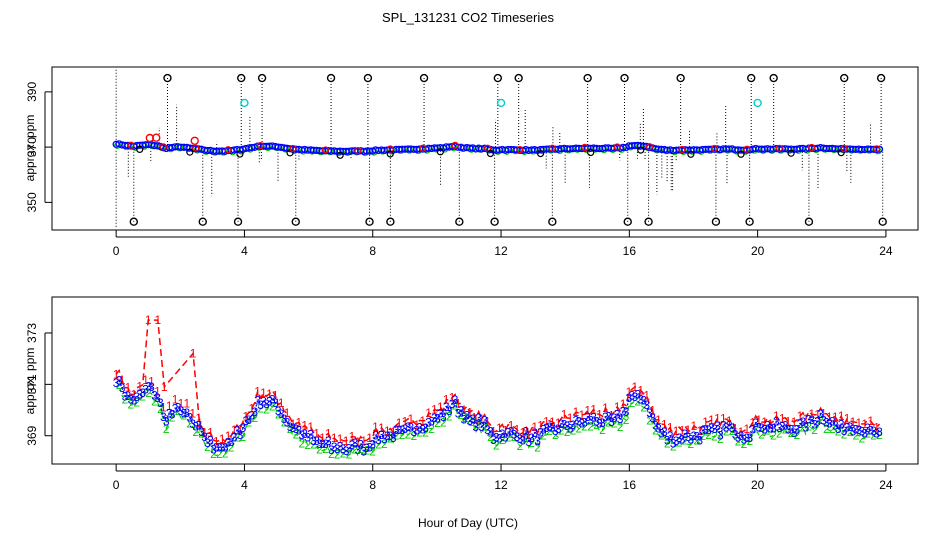  Describe the element at coordinates (295, 221) in the screenshot. I see `min-marker` at that location.